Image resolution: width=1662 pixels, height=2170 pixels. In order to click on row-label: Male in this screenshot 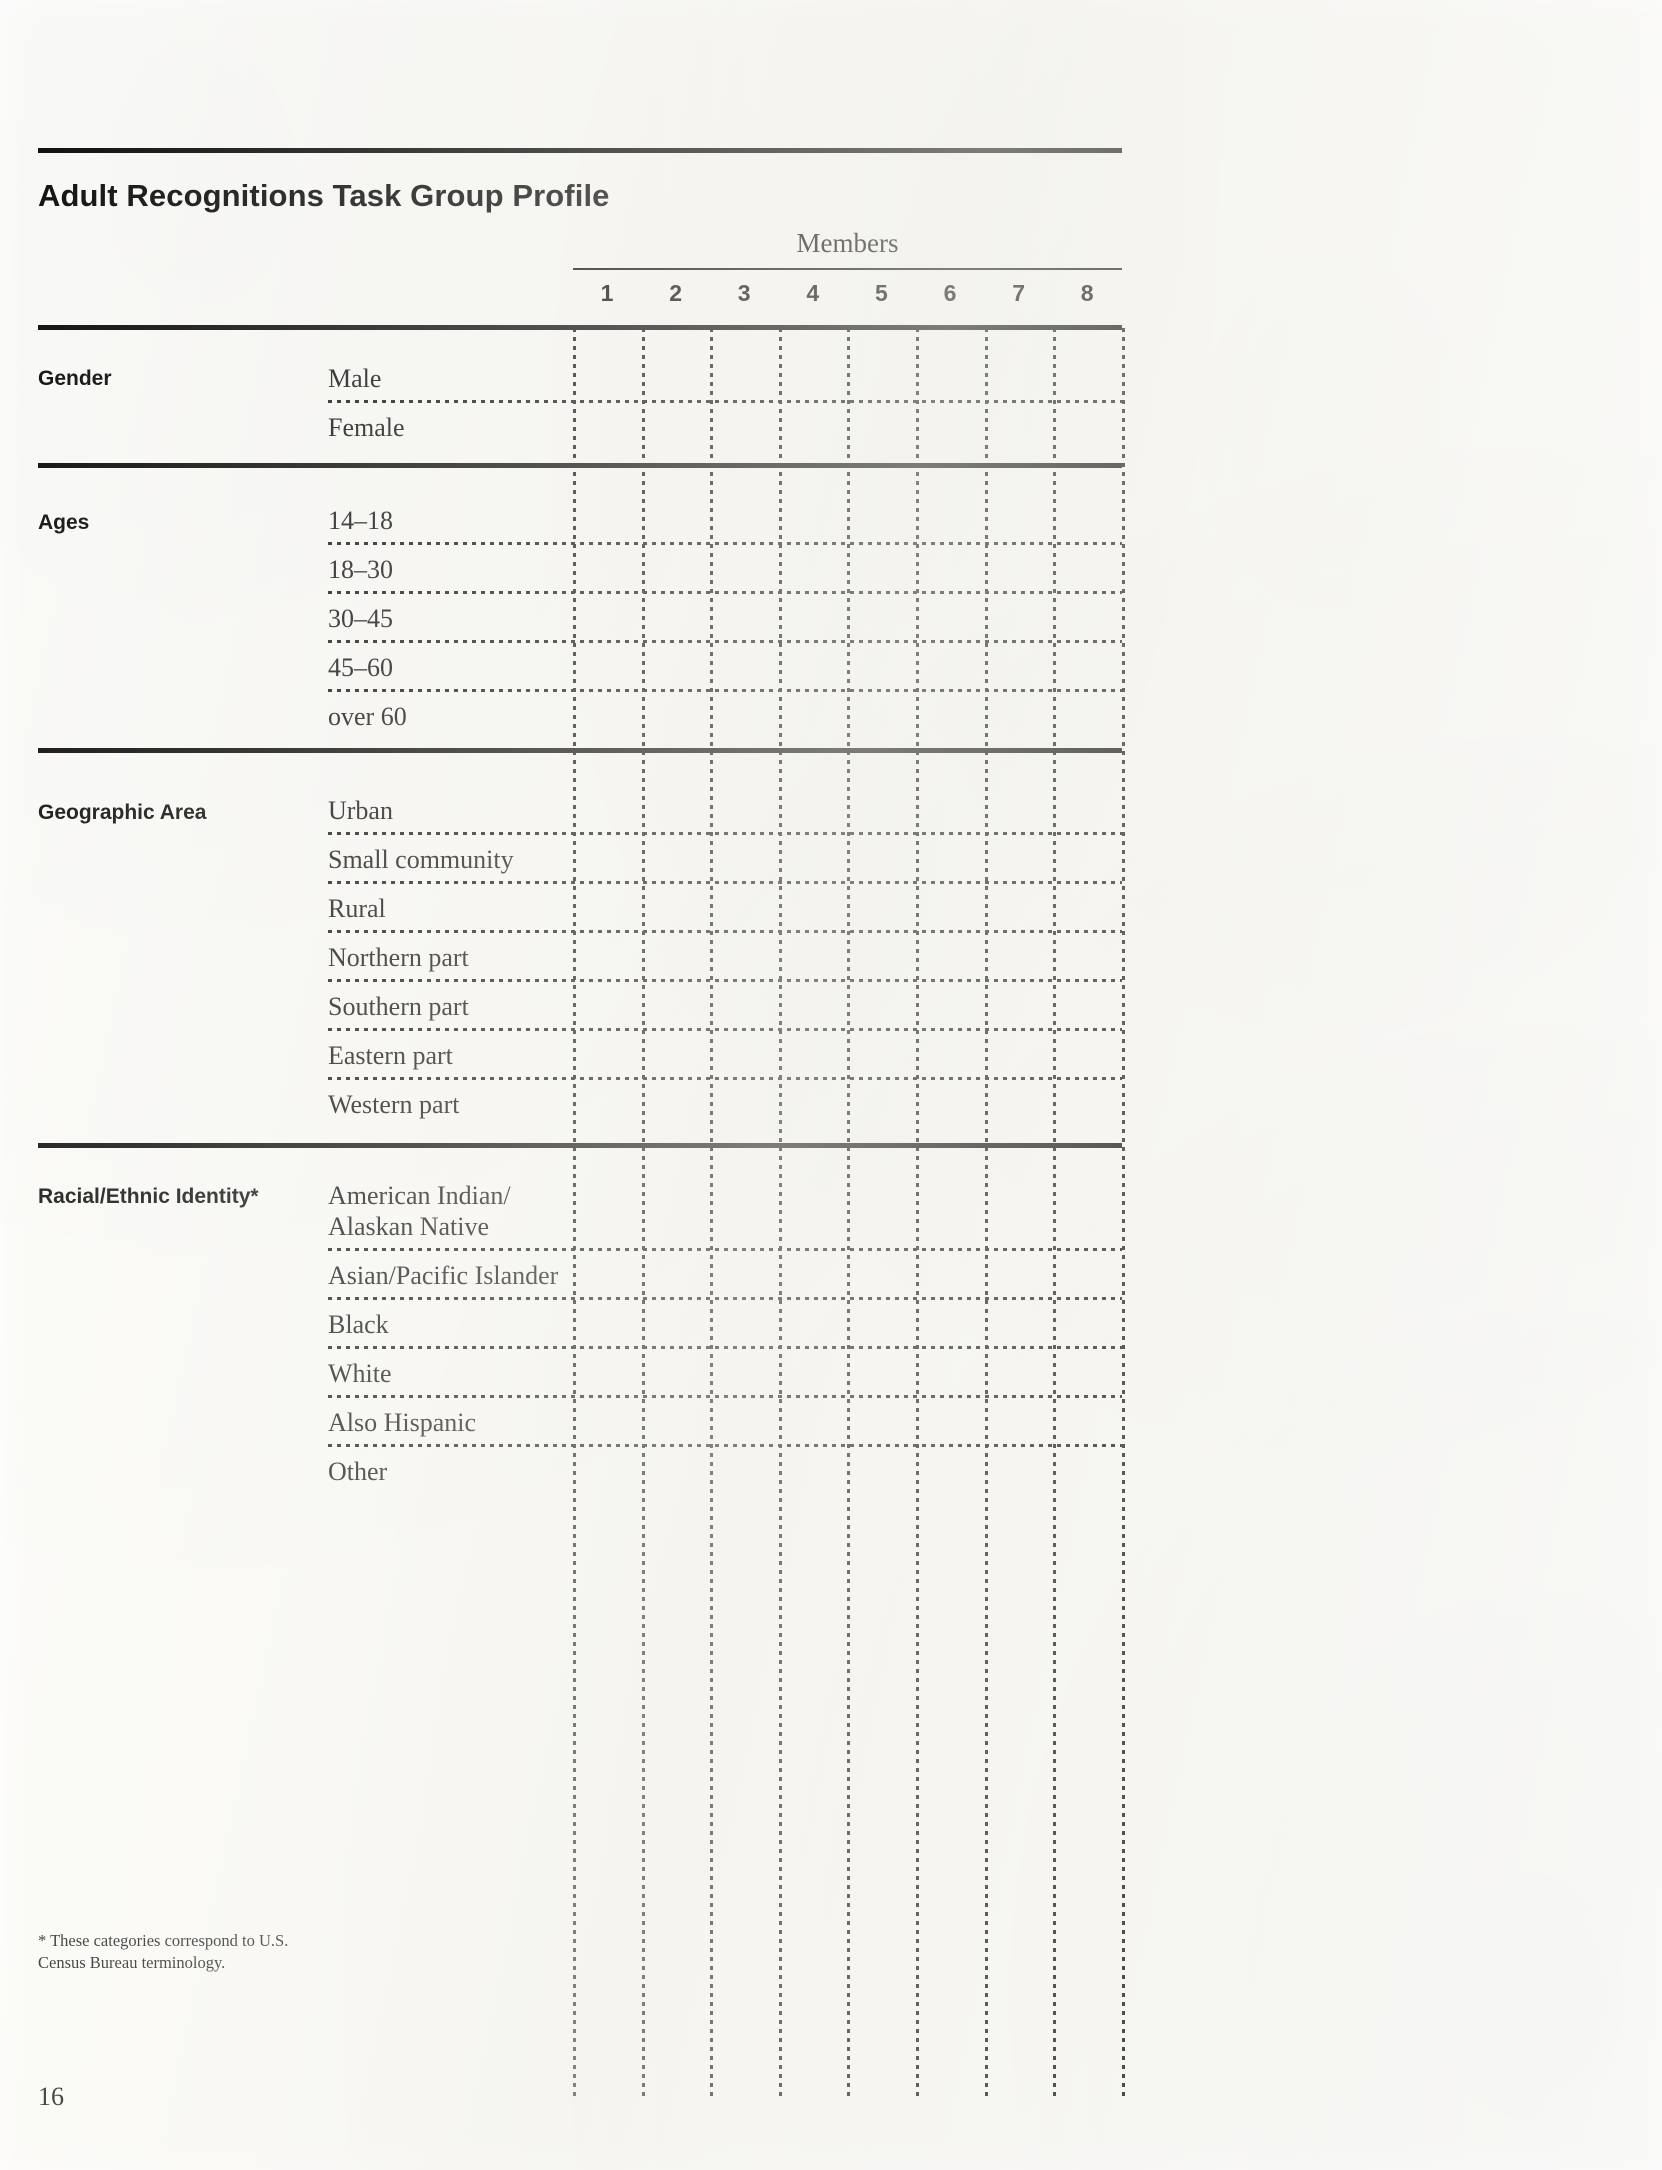, I will do `click(355, 378)`.